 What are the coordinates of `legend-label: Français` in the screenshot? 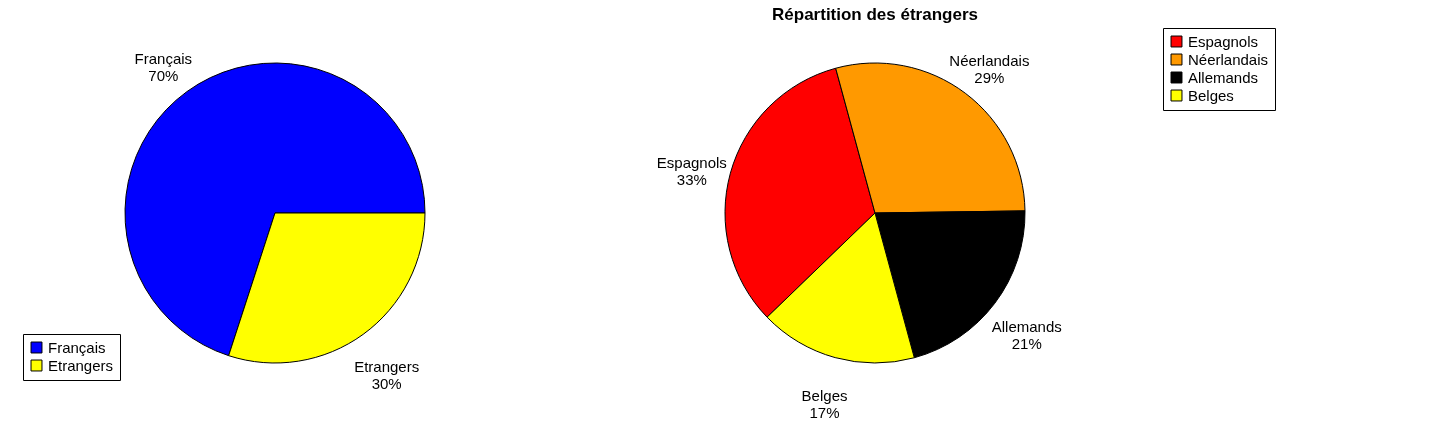 It's located at (77, 347).